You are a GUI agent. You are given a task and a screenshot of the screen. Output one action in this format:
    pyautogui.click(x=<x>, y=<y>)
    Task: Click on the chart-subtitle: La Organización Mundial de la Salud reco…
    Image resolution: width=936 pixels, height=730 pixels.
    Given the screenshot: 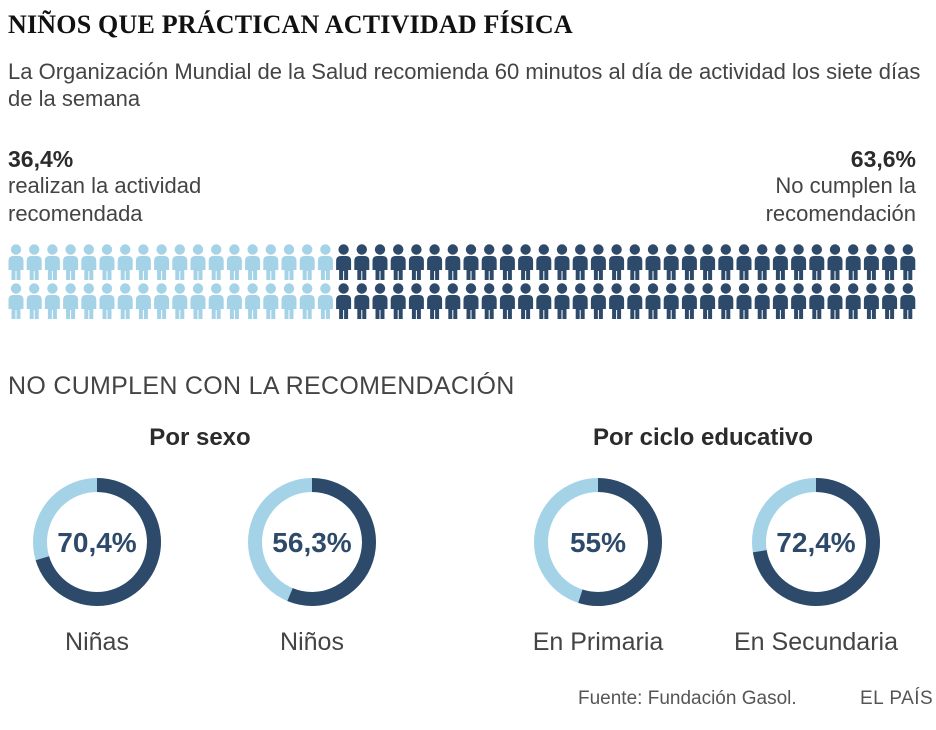 What is the action you would take?
    pyautogui.click(x=464, y=85)
    